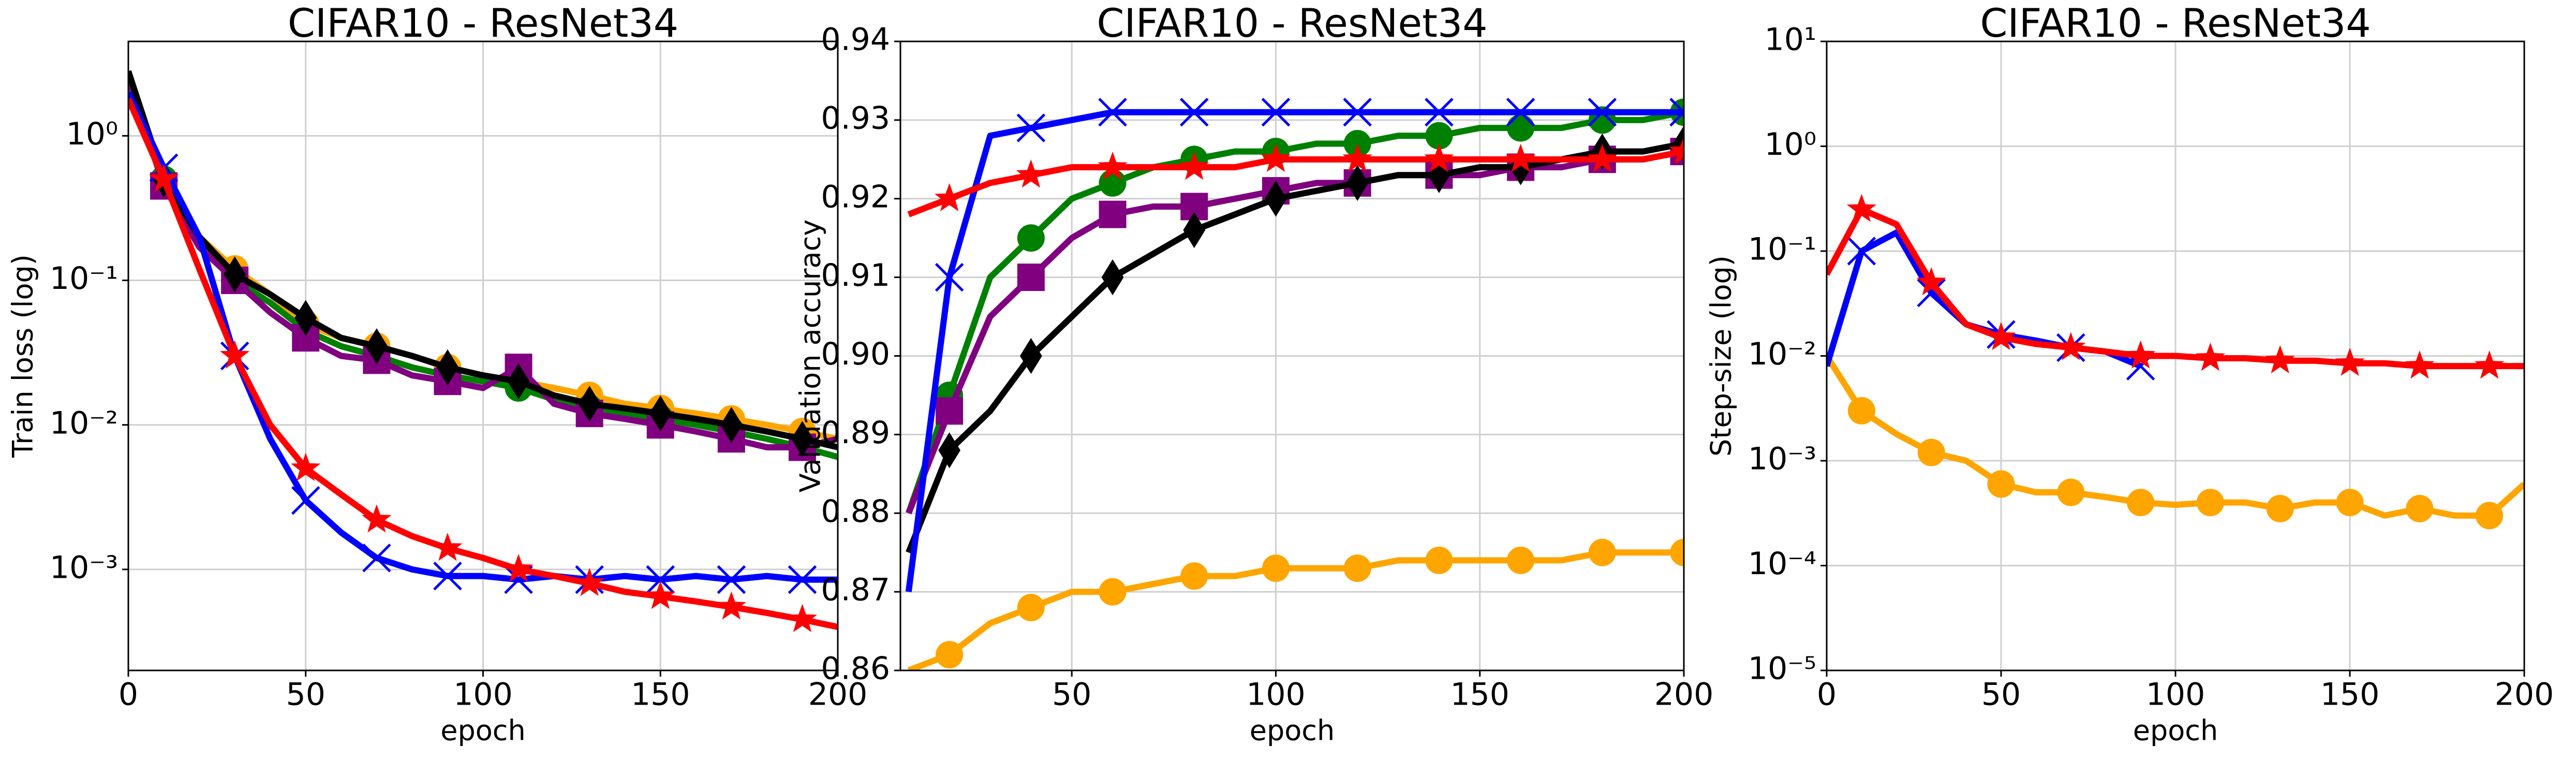  I want to click on y-tick-label: 0.94, so click(855, 40).